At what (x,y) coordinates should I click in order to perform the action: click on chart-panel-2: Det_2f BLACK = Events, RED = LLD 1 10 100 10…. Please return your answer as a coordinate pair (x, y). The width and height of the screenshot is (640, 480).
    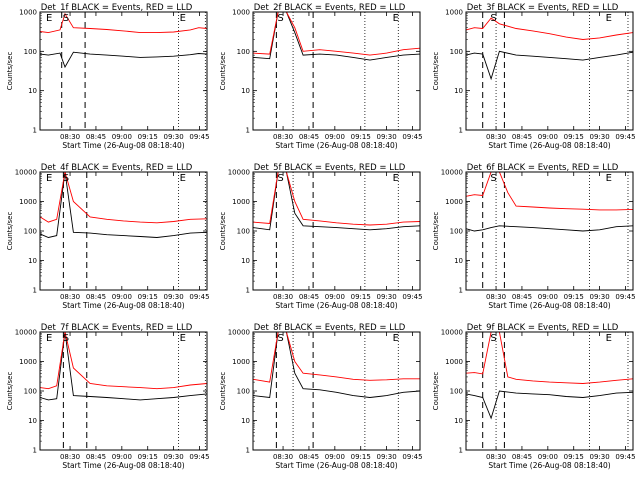
    Looking at the image, I should click on (321, 76).